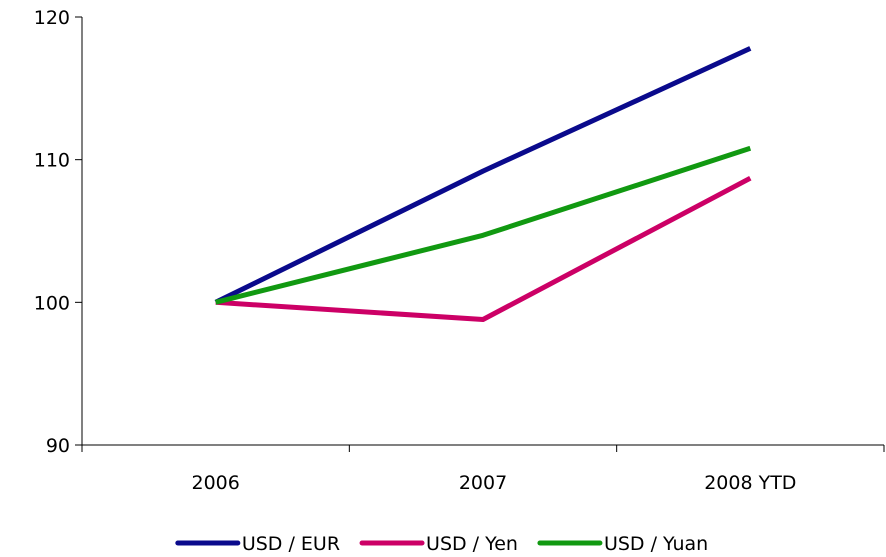 This screenshot has height=557, width=886. Describe the element at coordinates (58, 232) in the screenshot. I see `y-axis-ticks: 90 100 110 120` at that location.